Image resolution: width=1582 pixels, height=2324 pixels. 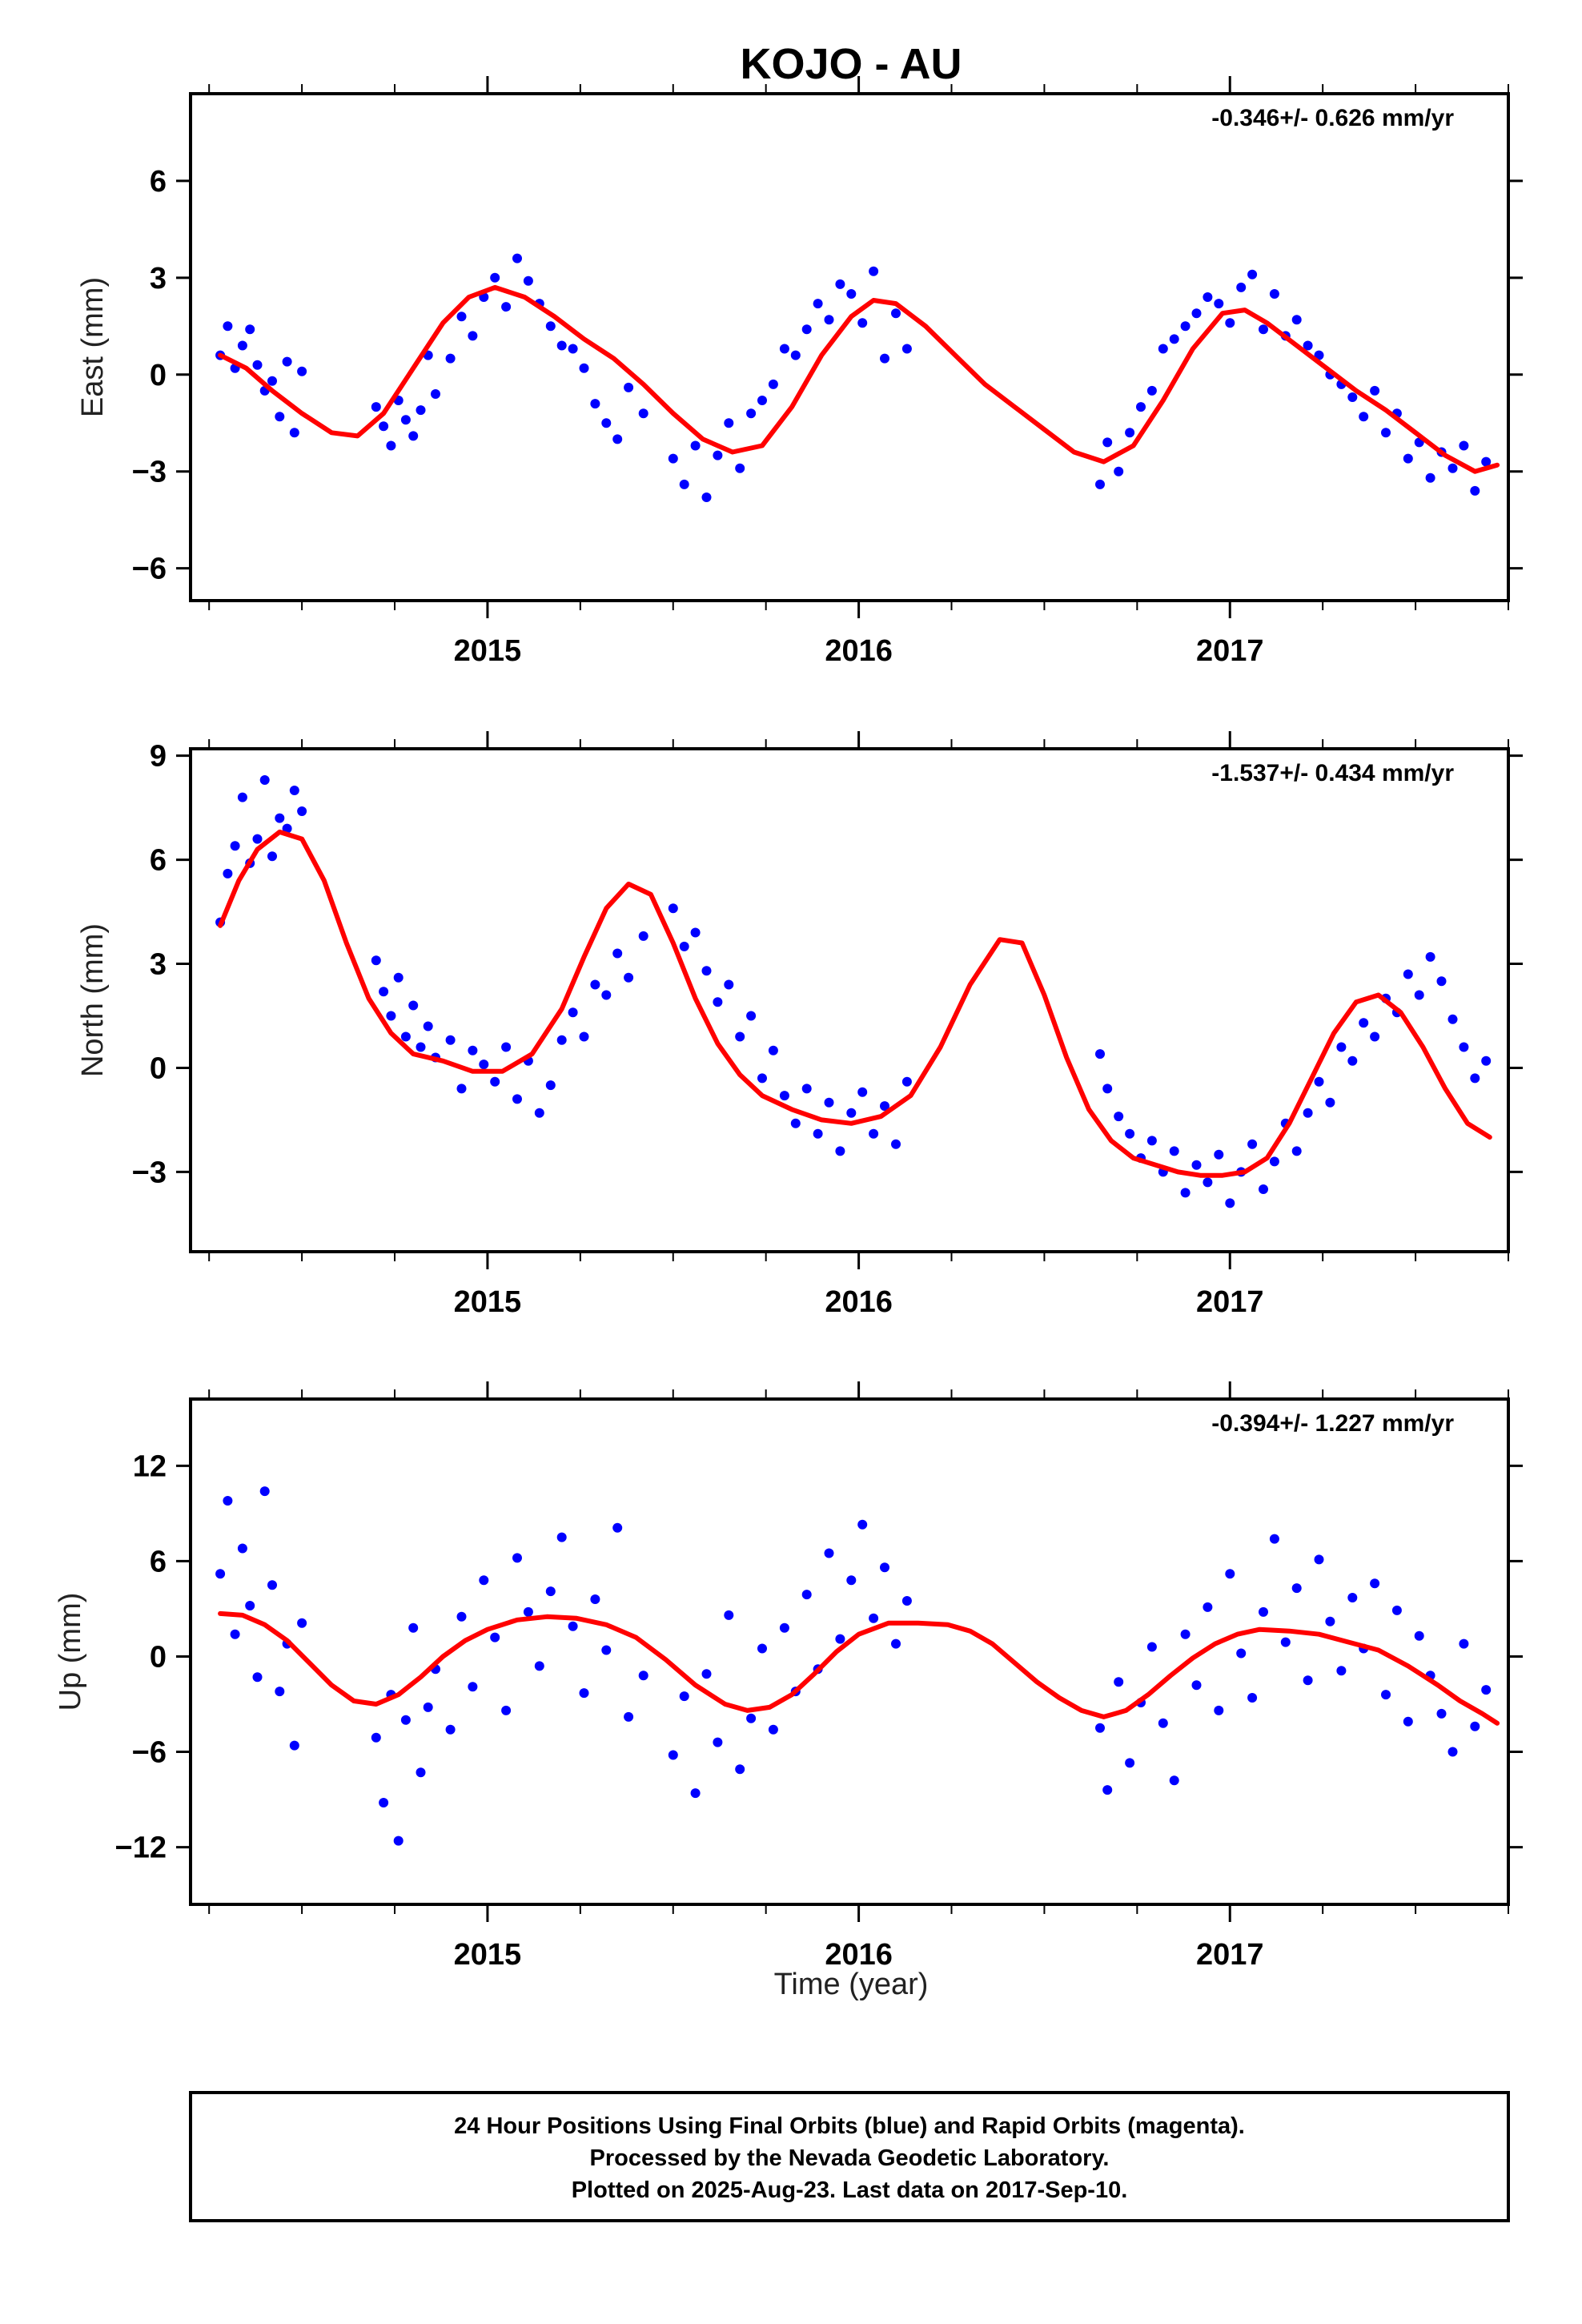 I want to click on x-tick-label: 2016, so click(x=859, y=1302).